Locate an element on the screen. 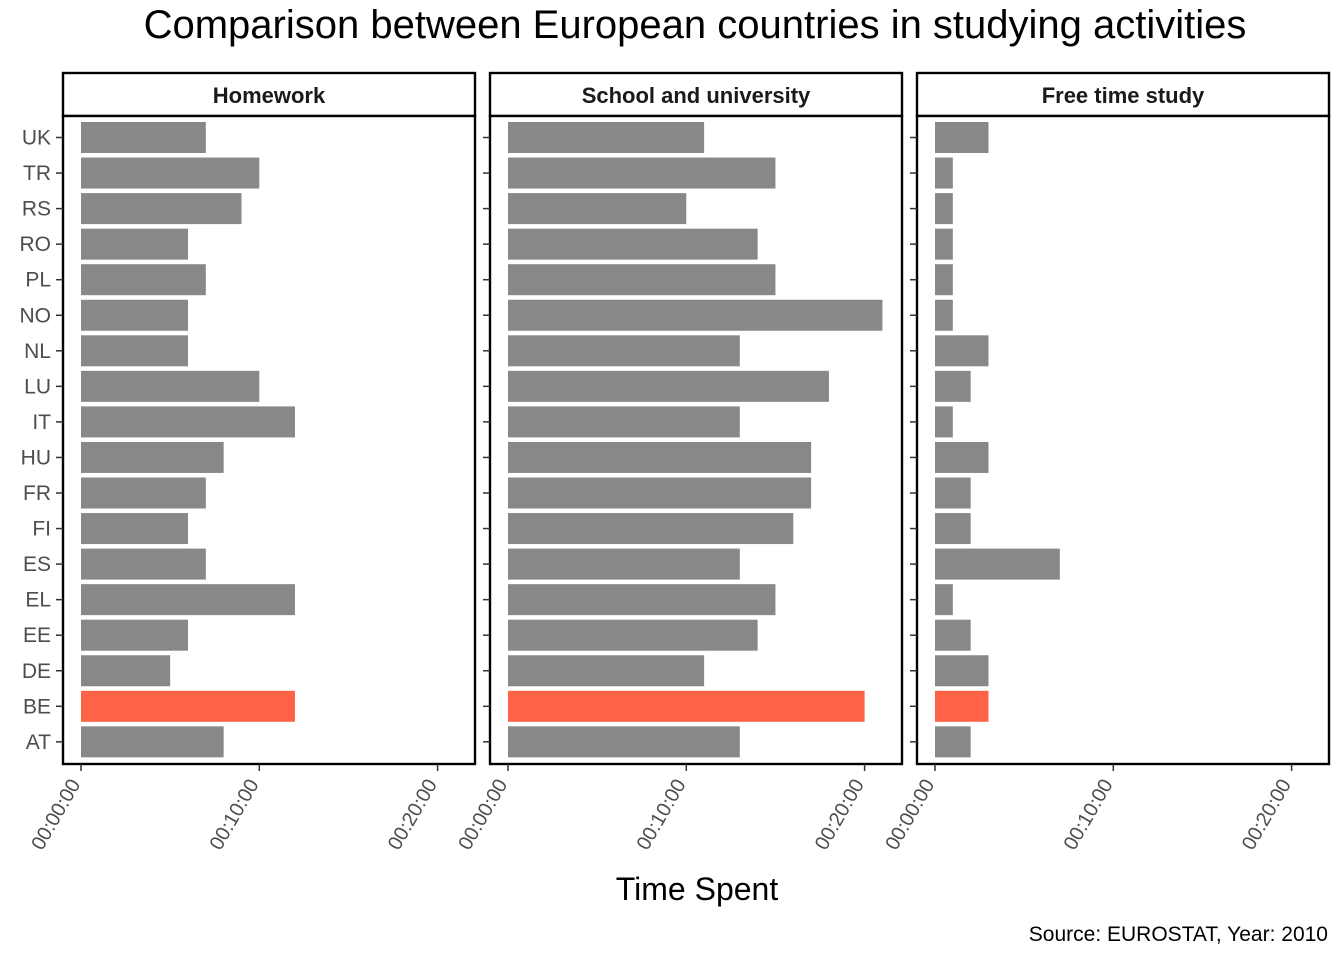 This screenshot has width=1344, height=960. y-tick-label: EL is located at coordinates (38, 600).